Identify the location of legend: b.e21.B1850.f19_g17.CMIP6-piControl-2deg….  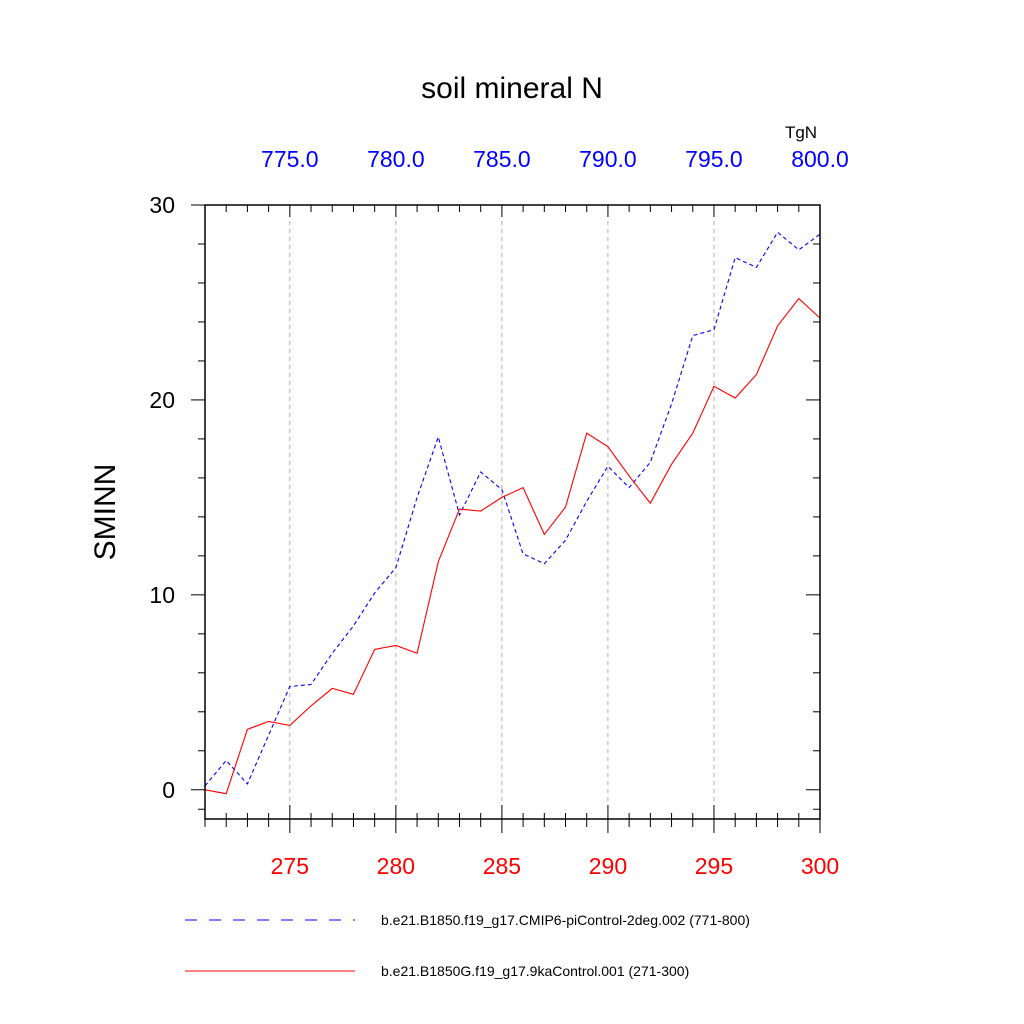
(467, 945).